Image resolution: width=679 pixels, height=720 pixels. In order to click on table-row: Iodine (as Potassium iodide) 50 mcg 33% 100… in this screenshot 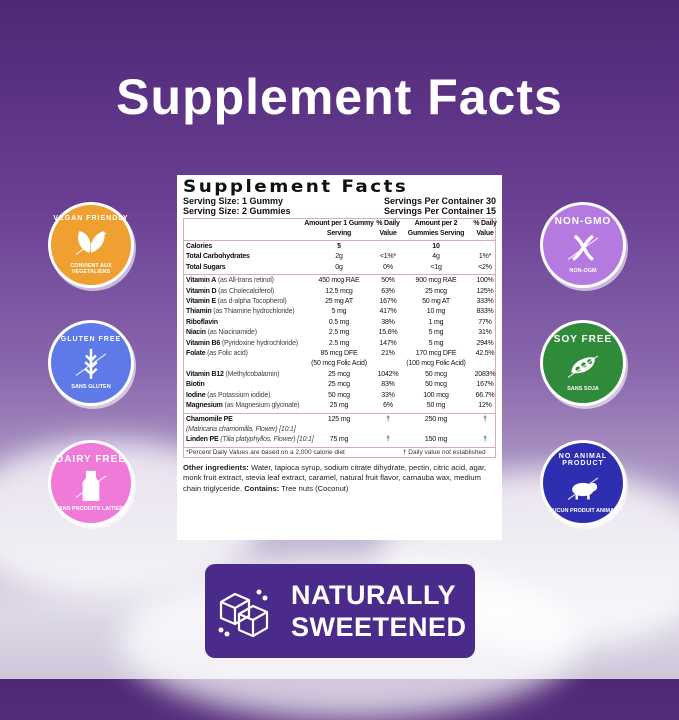, I will do `click(339, 396)`.